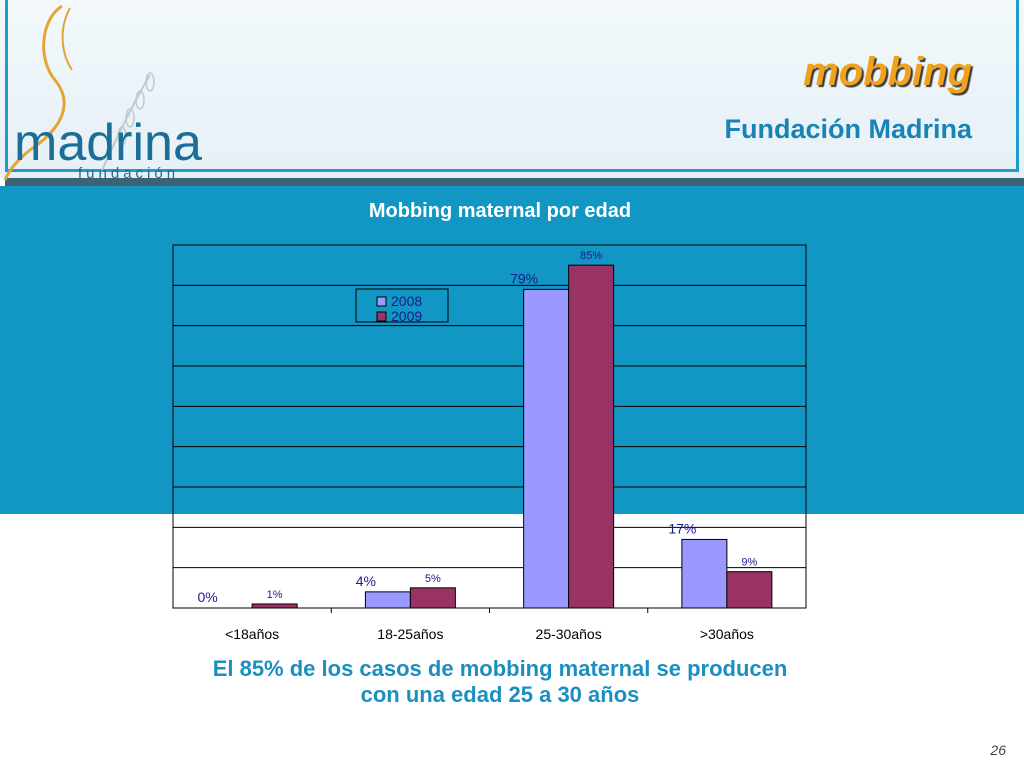 The height and width of the screenshot is (768, 1024). Describe the element at coordinates (682, 528) in the screenshot. I see `data-label: 17%` at that location.